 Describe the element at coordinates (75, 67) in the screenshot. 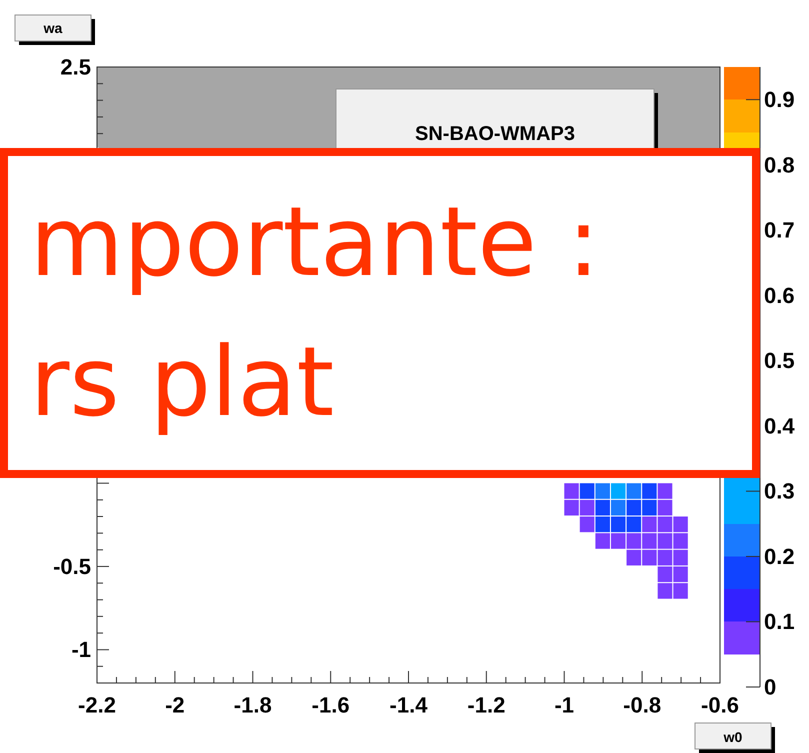

I see `y-tick-label: 2.5` at that location.